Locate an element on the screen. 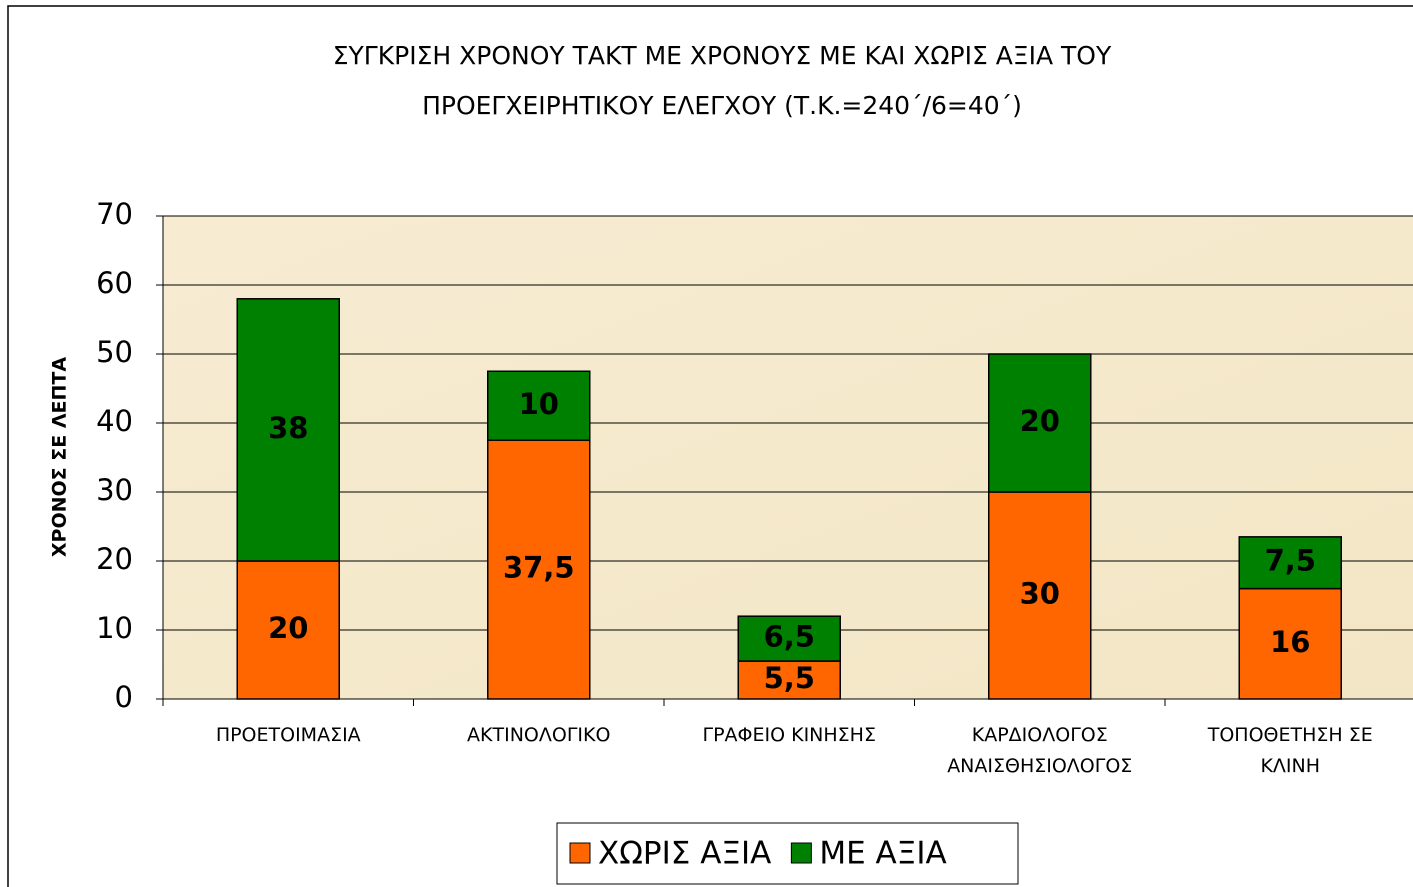 This screenshot has height=887, width=1413. value-label: 38 is located at coordinates (288, 428).